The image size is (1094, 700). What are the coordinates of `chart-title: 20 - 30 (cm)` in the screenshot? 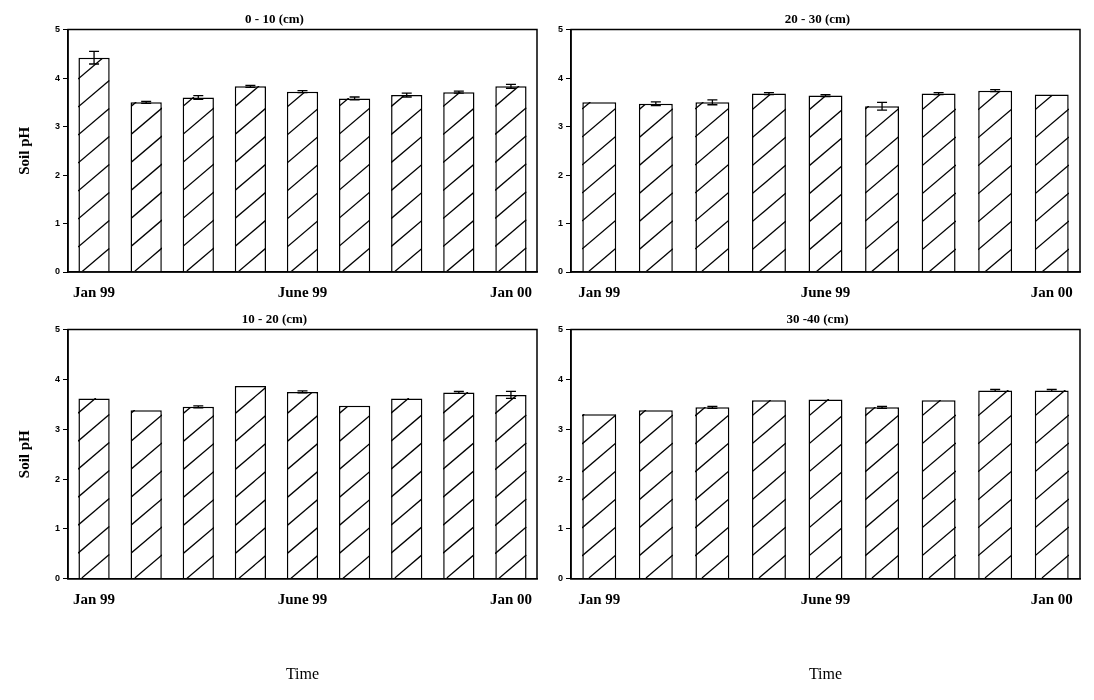 It's located at (817, 19).